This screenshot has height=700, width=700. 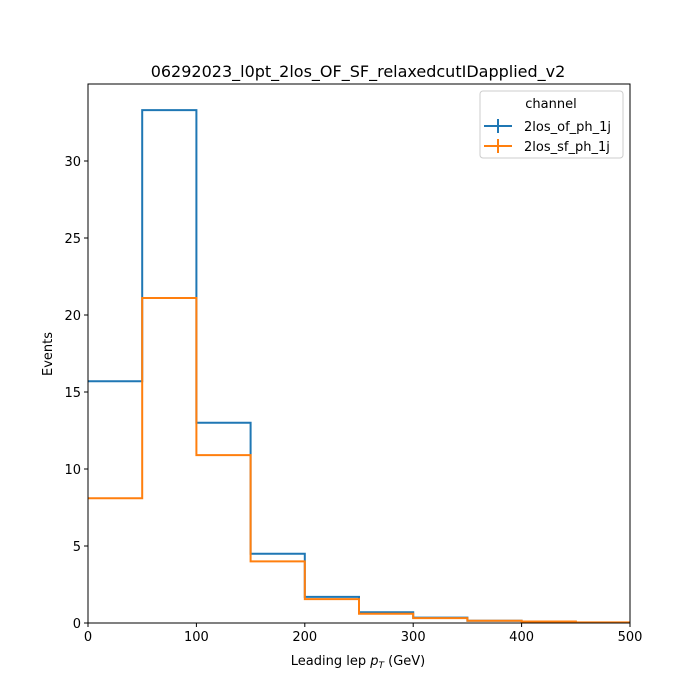 I want to click on y-tick-label: 25, so click(x=72, y=239).